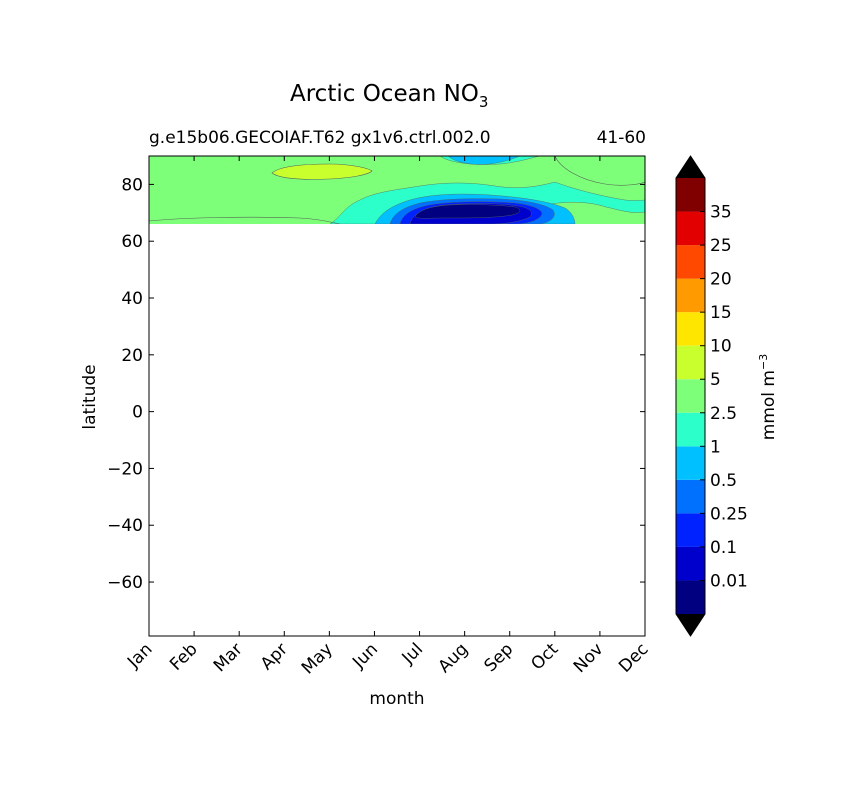 The image size is (859, 788). I want to click on y-tick-label: −60, so click(125, 583).